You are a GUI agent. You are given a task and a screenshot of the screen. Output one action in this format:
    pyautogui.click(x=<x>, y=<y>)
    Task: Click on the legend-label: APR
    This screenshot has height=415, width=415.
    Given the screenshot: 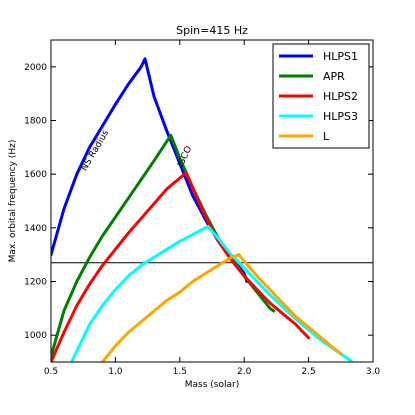 What is the action you would take?
    pyautogui.click(x=334, y=76)
    